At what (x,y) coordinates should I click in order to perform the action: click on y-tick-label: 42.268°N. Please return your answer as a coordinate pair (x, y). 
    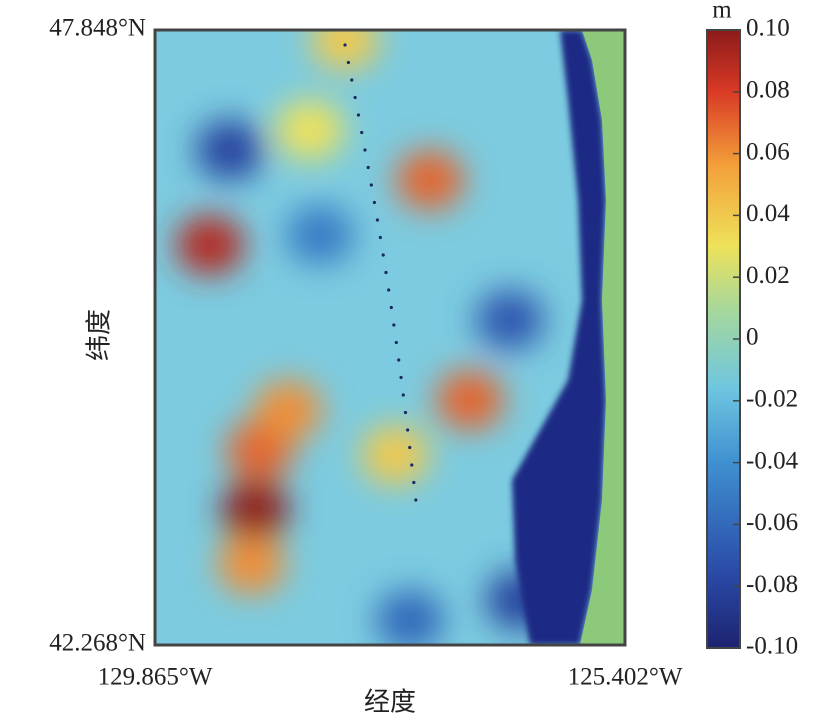
    Looking at the image, I should click on (97, 643).